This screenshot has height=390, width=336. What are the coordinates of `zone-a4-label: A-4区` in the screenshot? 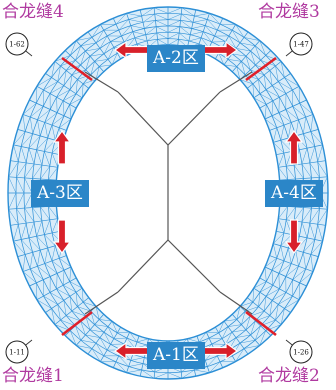 It's located at (294, 193).